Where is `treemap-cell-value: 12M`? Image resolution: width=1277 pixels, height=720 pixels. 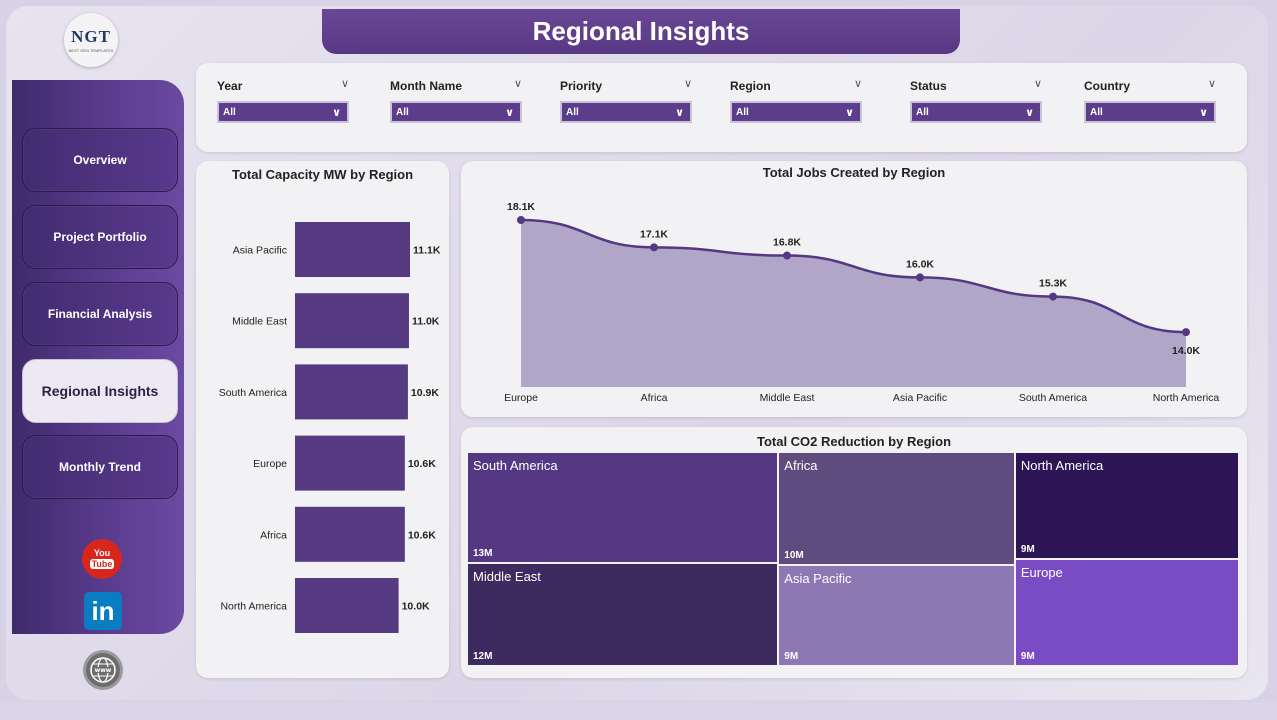 treemap-cell-value: 12M is located at coordinates (483, 656).